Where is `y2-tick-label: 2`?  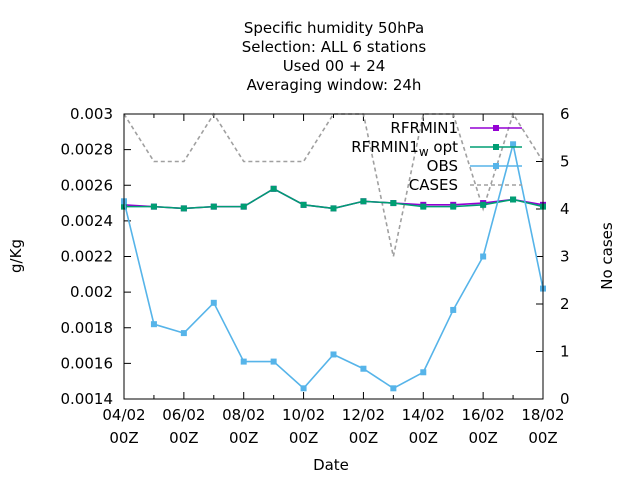 y2-tick-label: 2 is located at coordinates (565, 304).